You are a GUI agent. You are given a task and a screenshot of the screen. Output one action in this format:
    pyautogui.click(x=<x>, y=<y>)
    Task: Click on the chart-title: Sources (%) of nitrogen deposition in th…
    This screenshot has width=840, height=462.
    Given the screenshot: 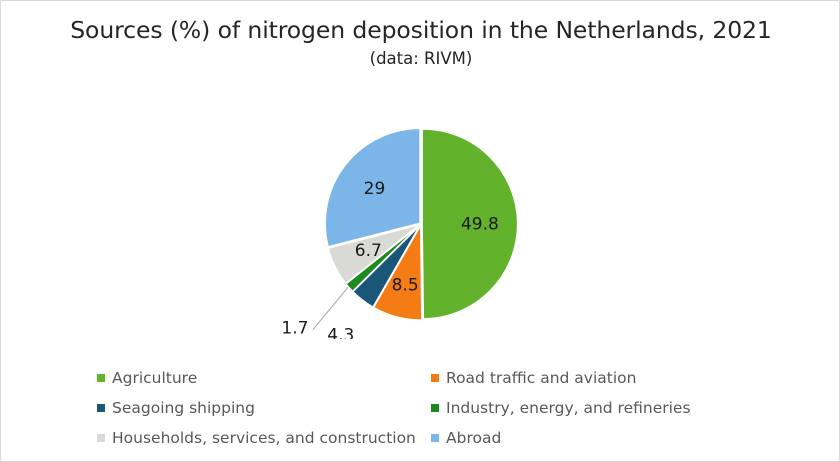 What is the action you would take?
    pyautogui.click(x=421, y=30)
    